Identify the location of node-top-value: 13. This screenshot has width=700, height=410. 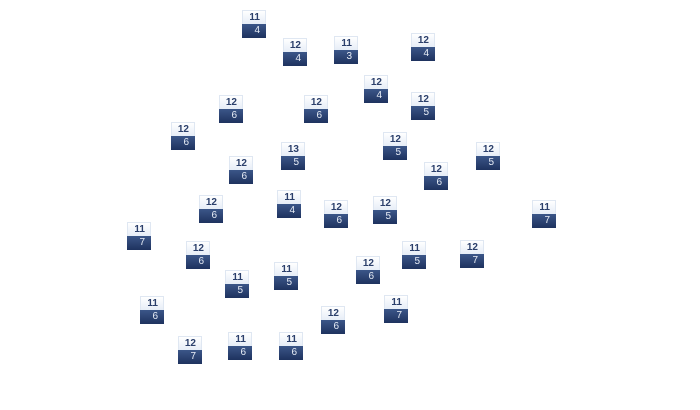
(293, 149).